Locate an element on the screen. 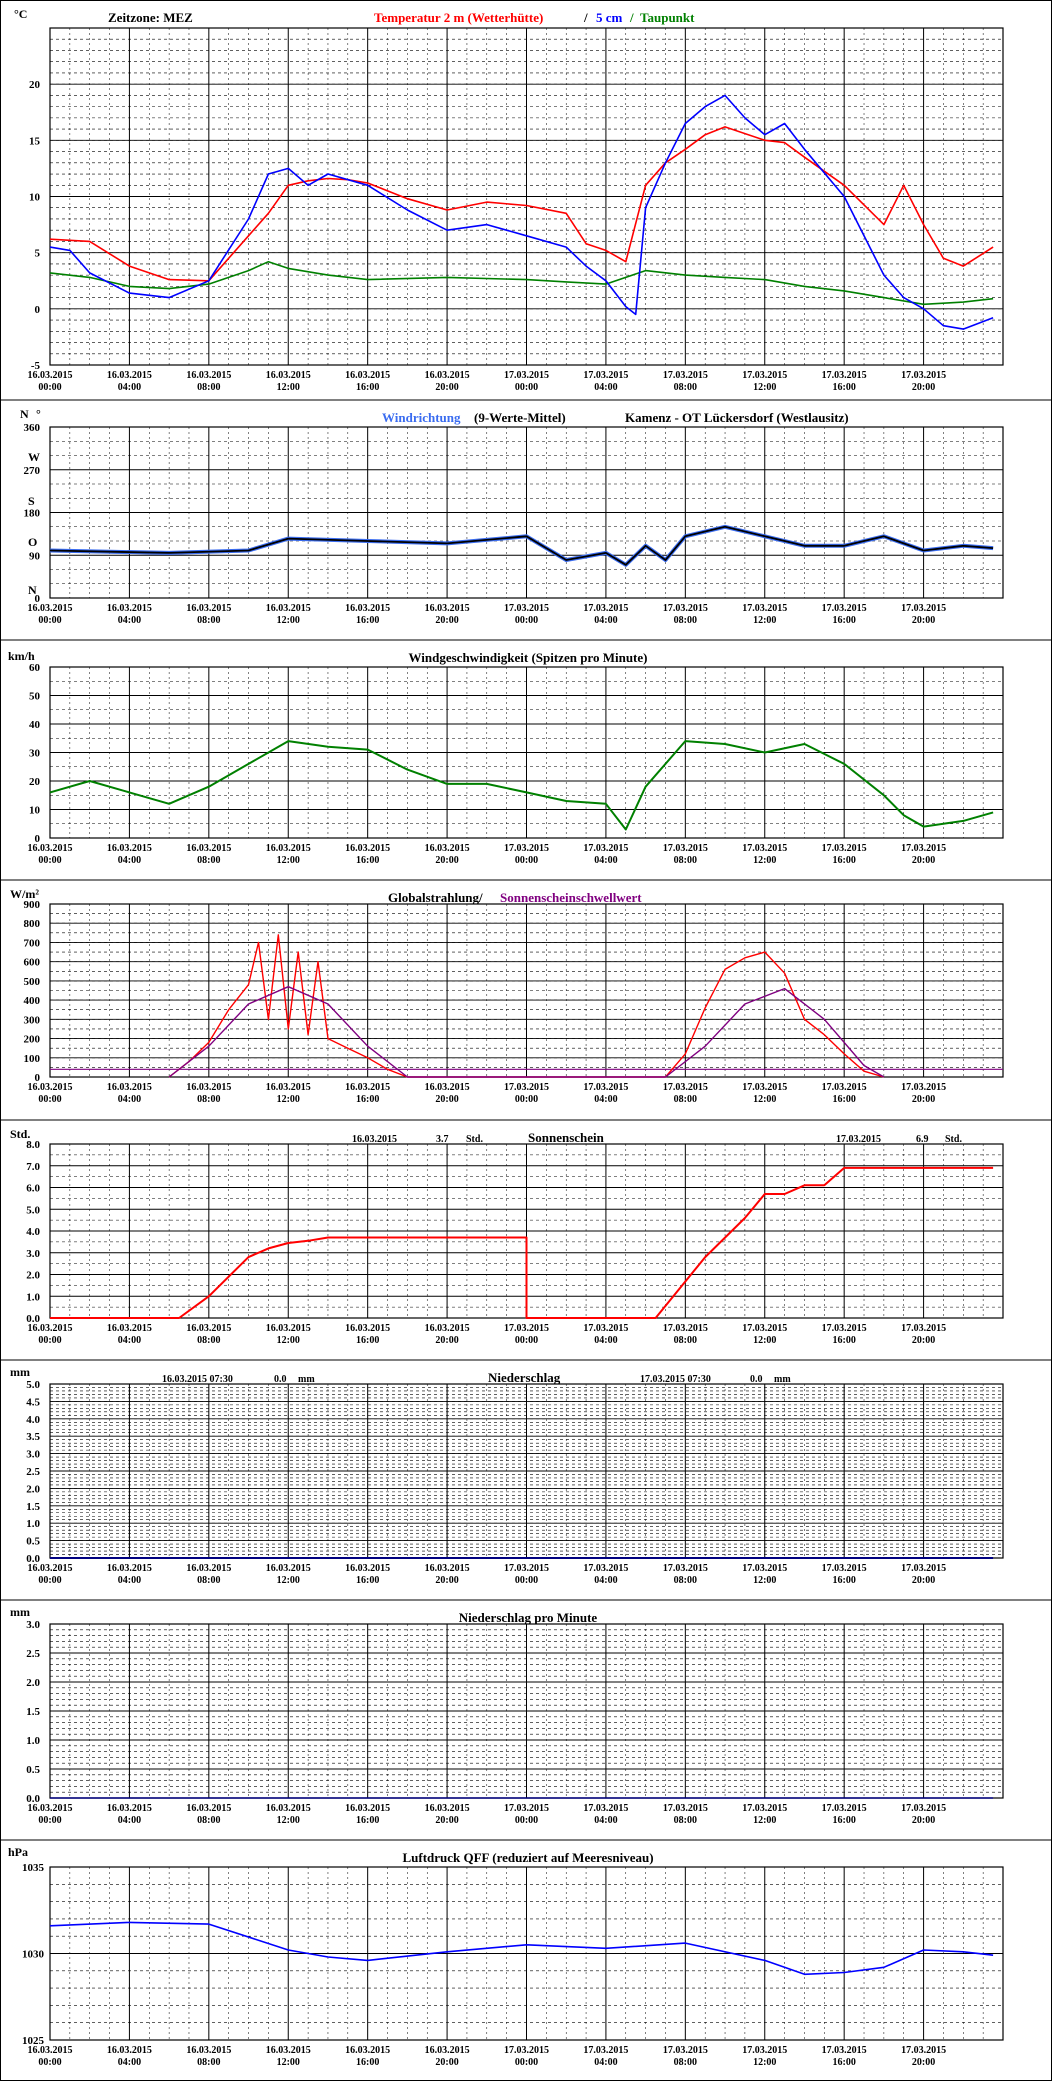 This screenshot has width=1052, height=2086. y-tick-label: 400 is located at coordinates (32, 1001).